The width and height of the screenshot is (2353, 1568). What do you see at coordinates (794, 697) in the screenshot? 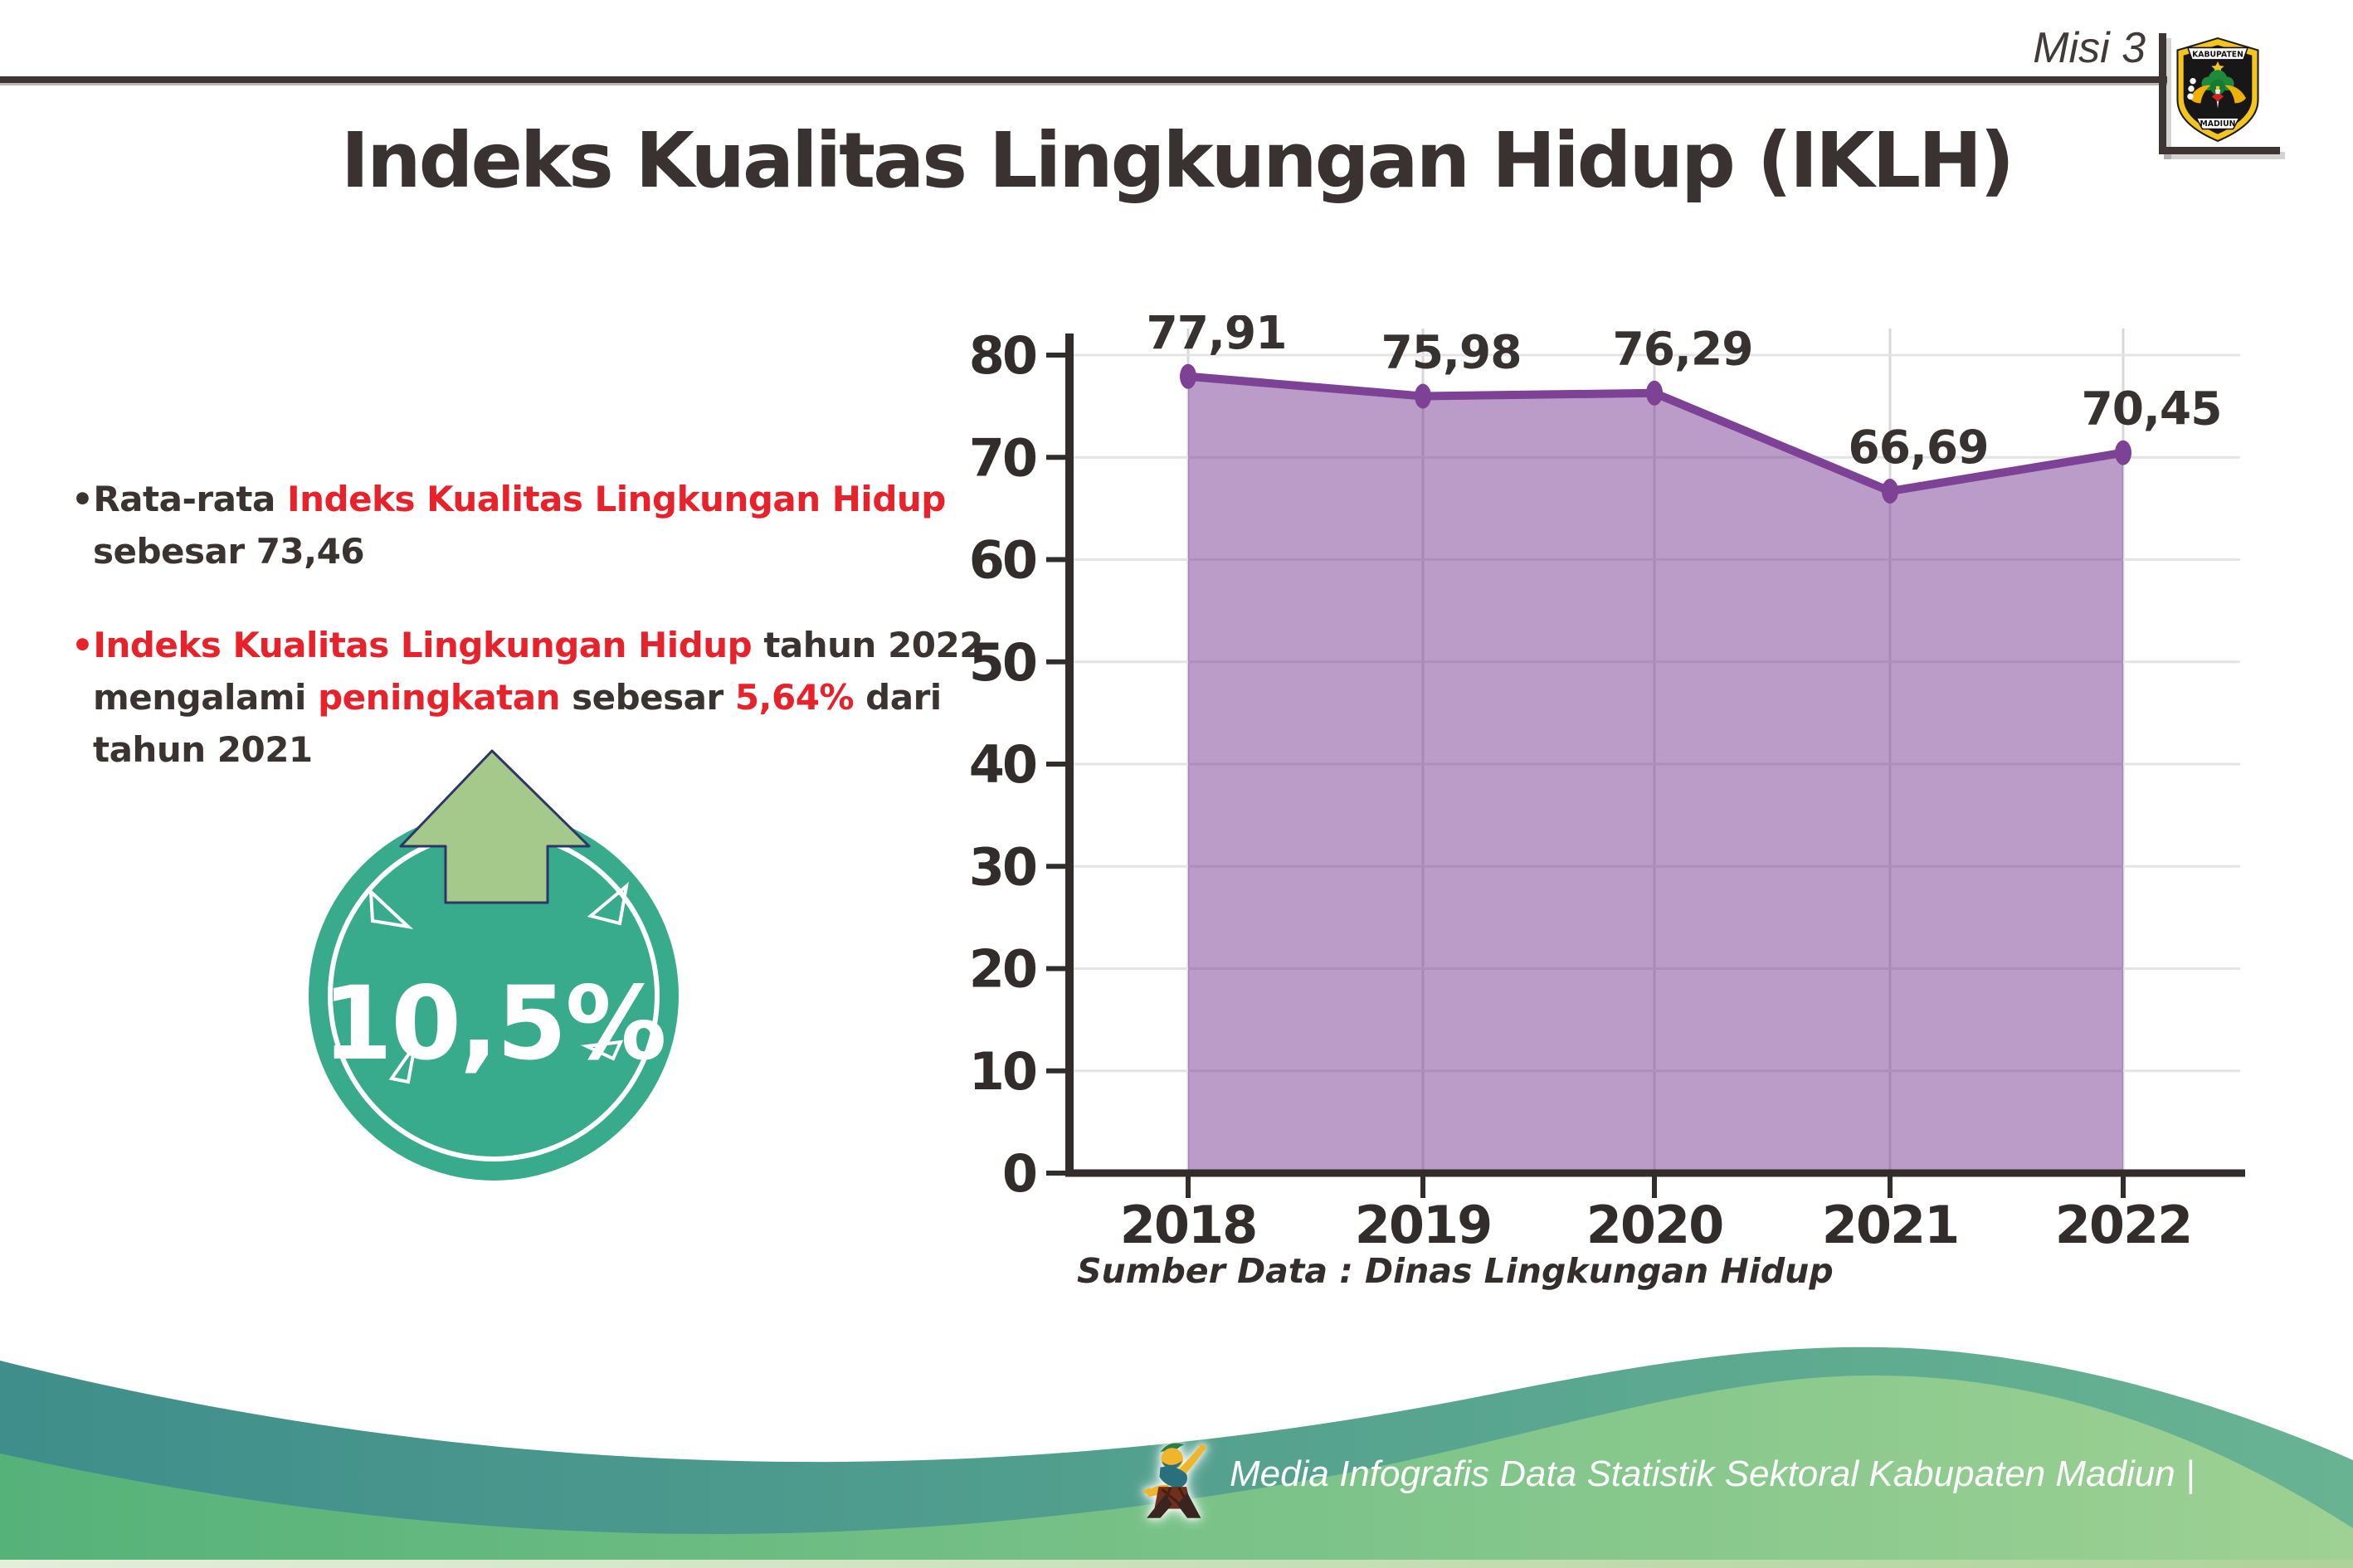
I see `bullet-text-segment: 5,64%` at bounding box center [794, 697].